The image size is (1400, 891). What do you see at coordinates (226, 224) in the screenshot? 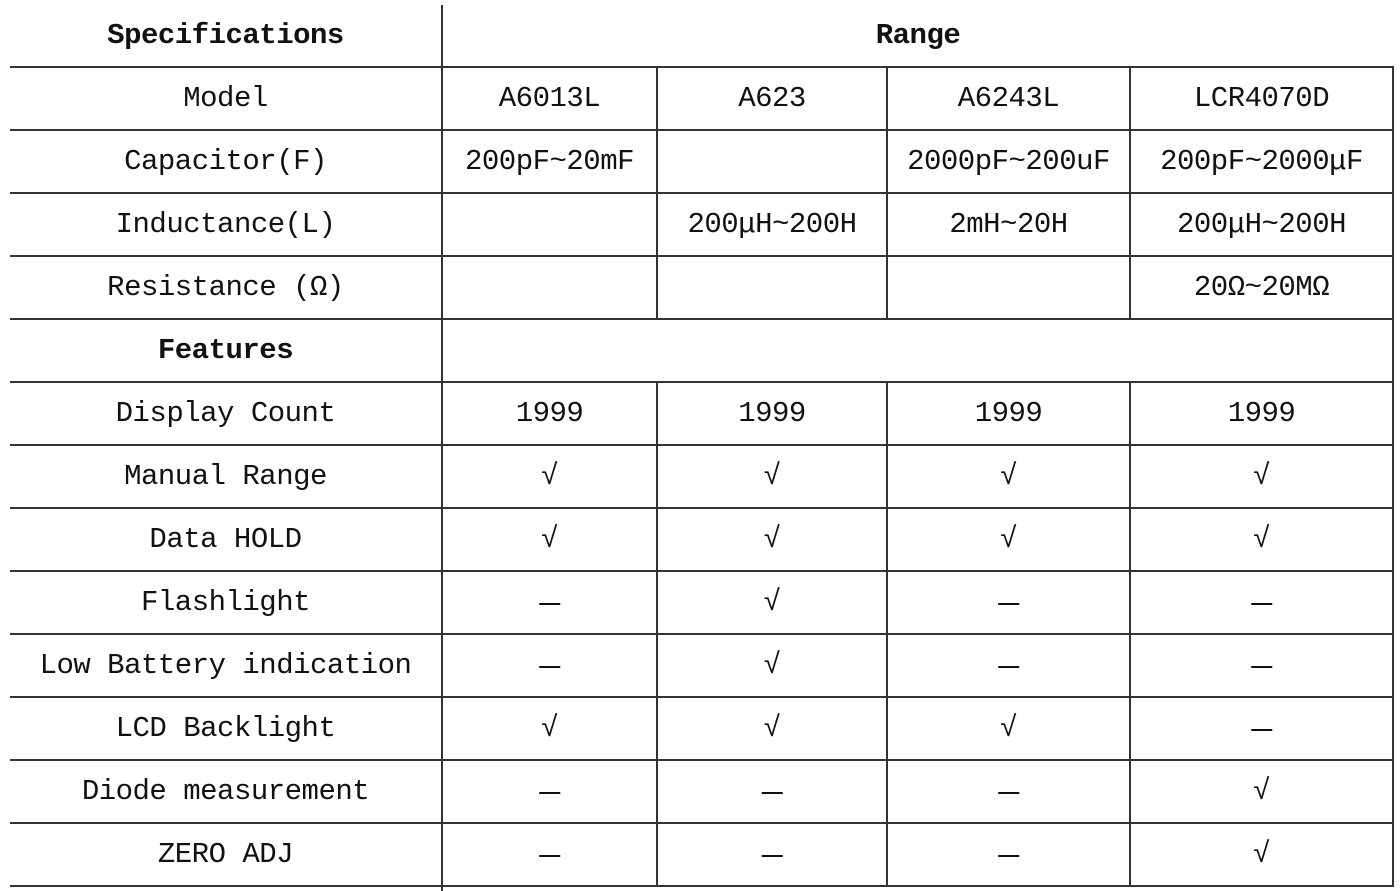
I see `row-label: Inductance(L)` at bounding box center [226, 224].